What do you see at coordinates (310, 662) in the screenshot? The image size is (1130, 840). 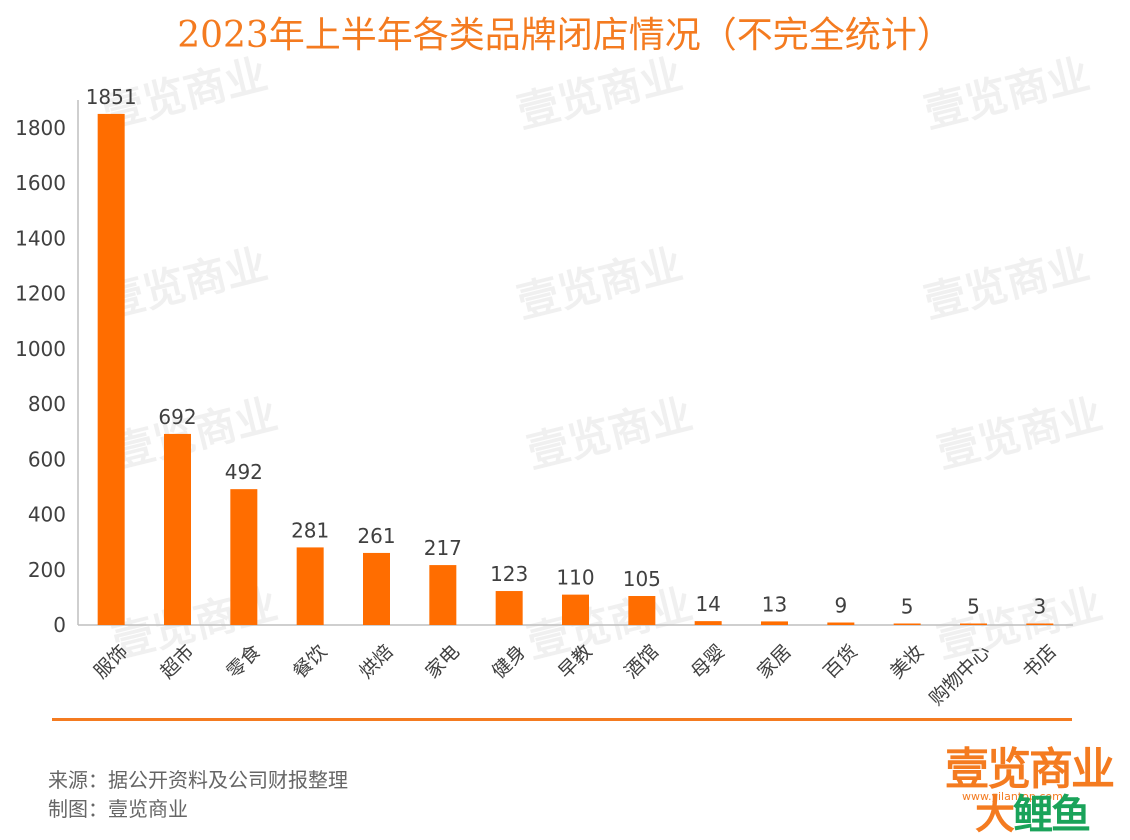 I see `x-tick-label: 餐饮` at bounding box center [310, 662].